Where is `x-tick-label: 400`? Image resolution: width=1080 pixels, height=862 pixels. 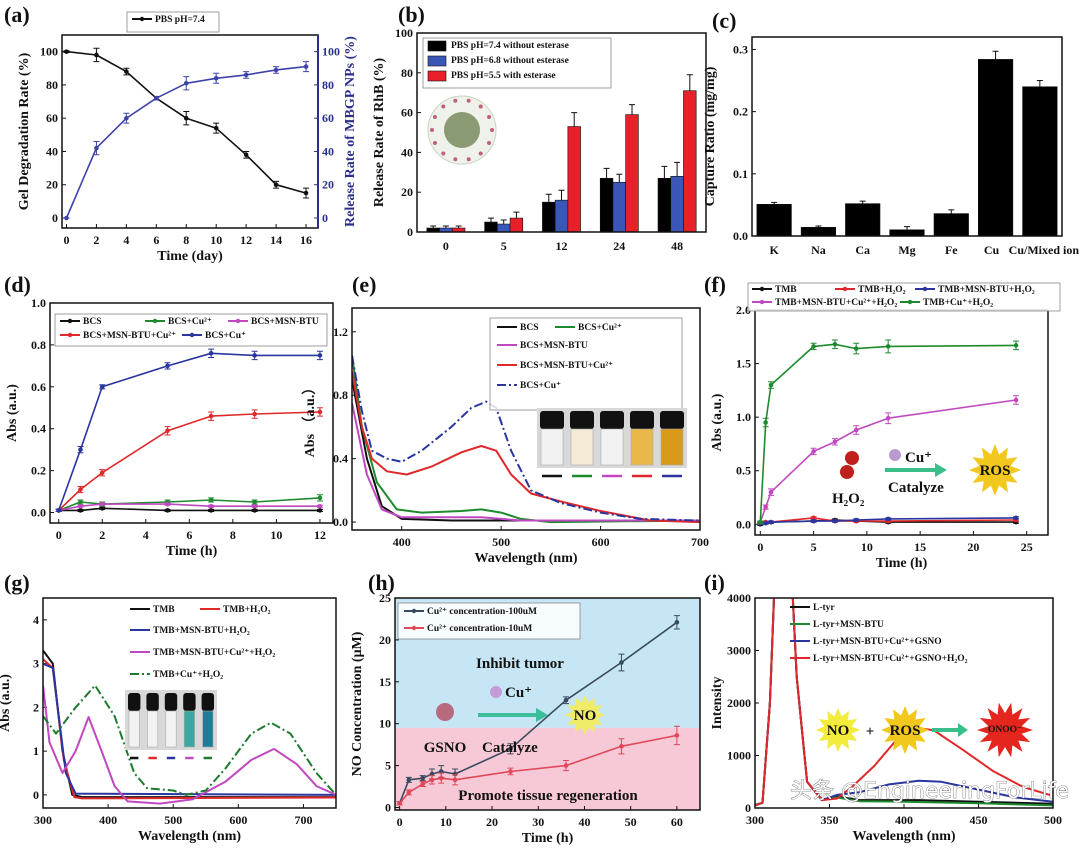
x-tick-label: 400 is located at coordinates (108, 820).